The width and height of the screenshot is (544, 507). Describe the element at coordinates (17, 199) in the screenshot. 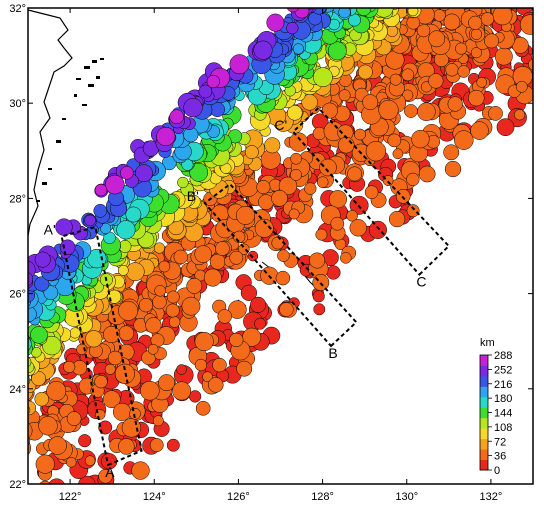

I see `y-tick-label: 28°` at that location.